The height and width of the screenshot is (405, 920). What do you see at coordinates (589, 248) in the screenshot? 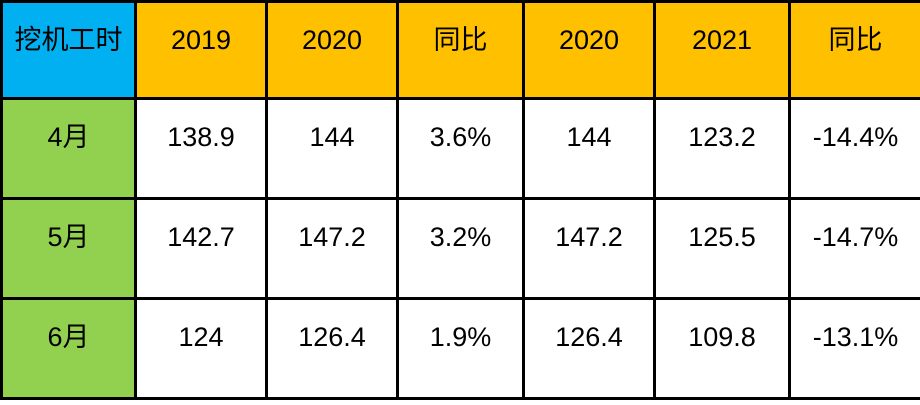
I see `value-cell-2020-right: 147.2` at bounding box center [589, 248].